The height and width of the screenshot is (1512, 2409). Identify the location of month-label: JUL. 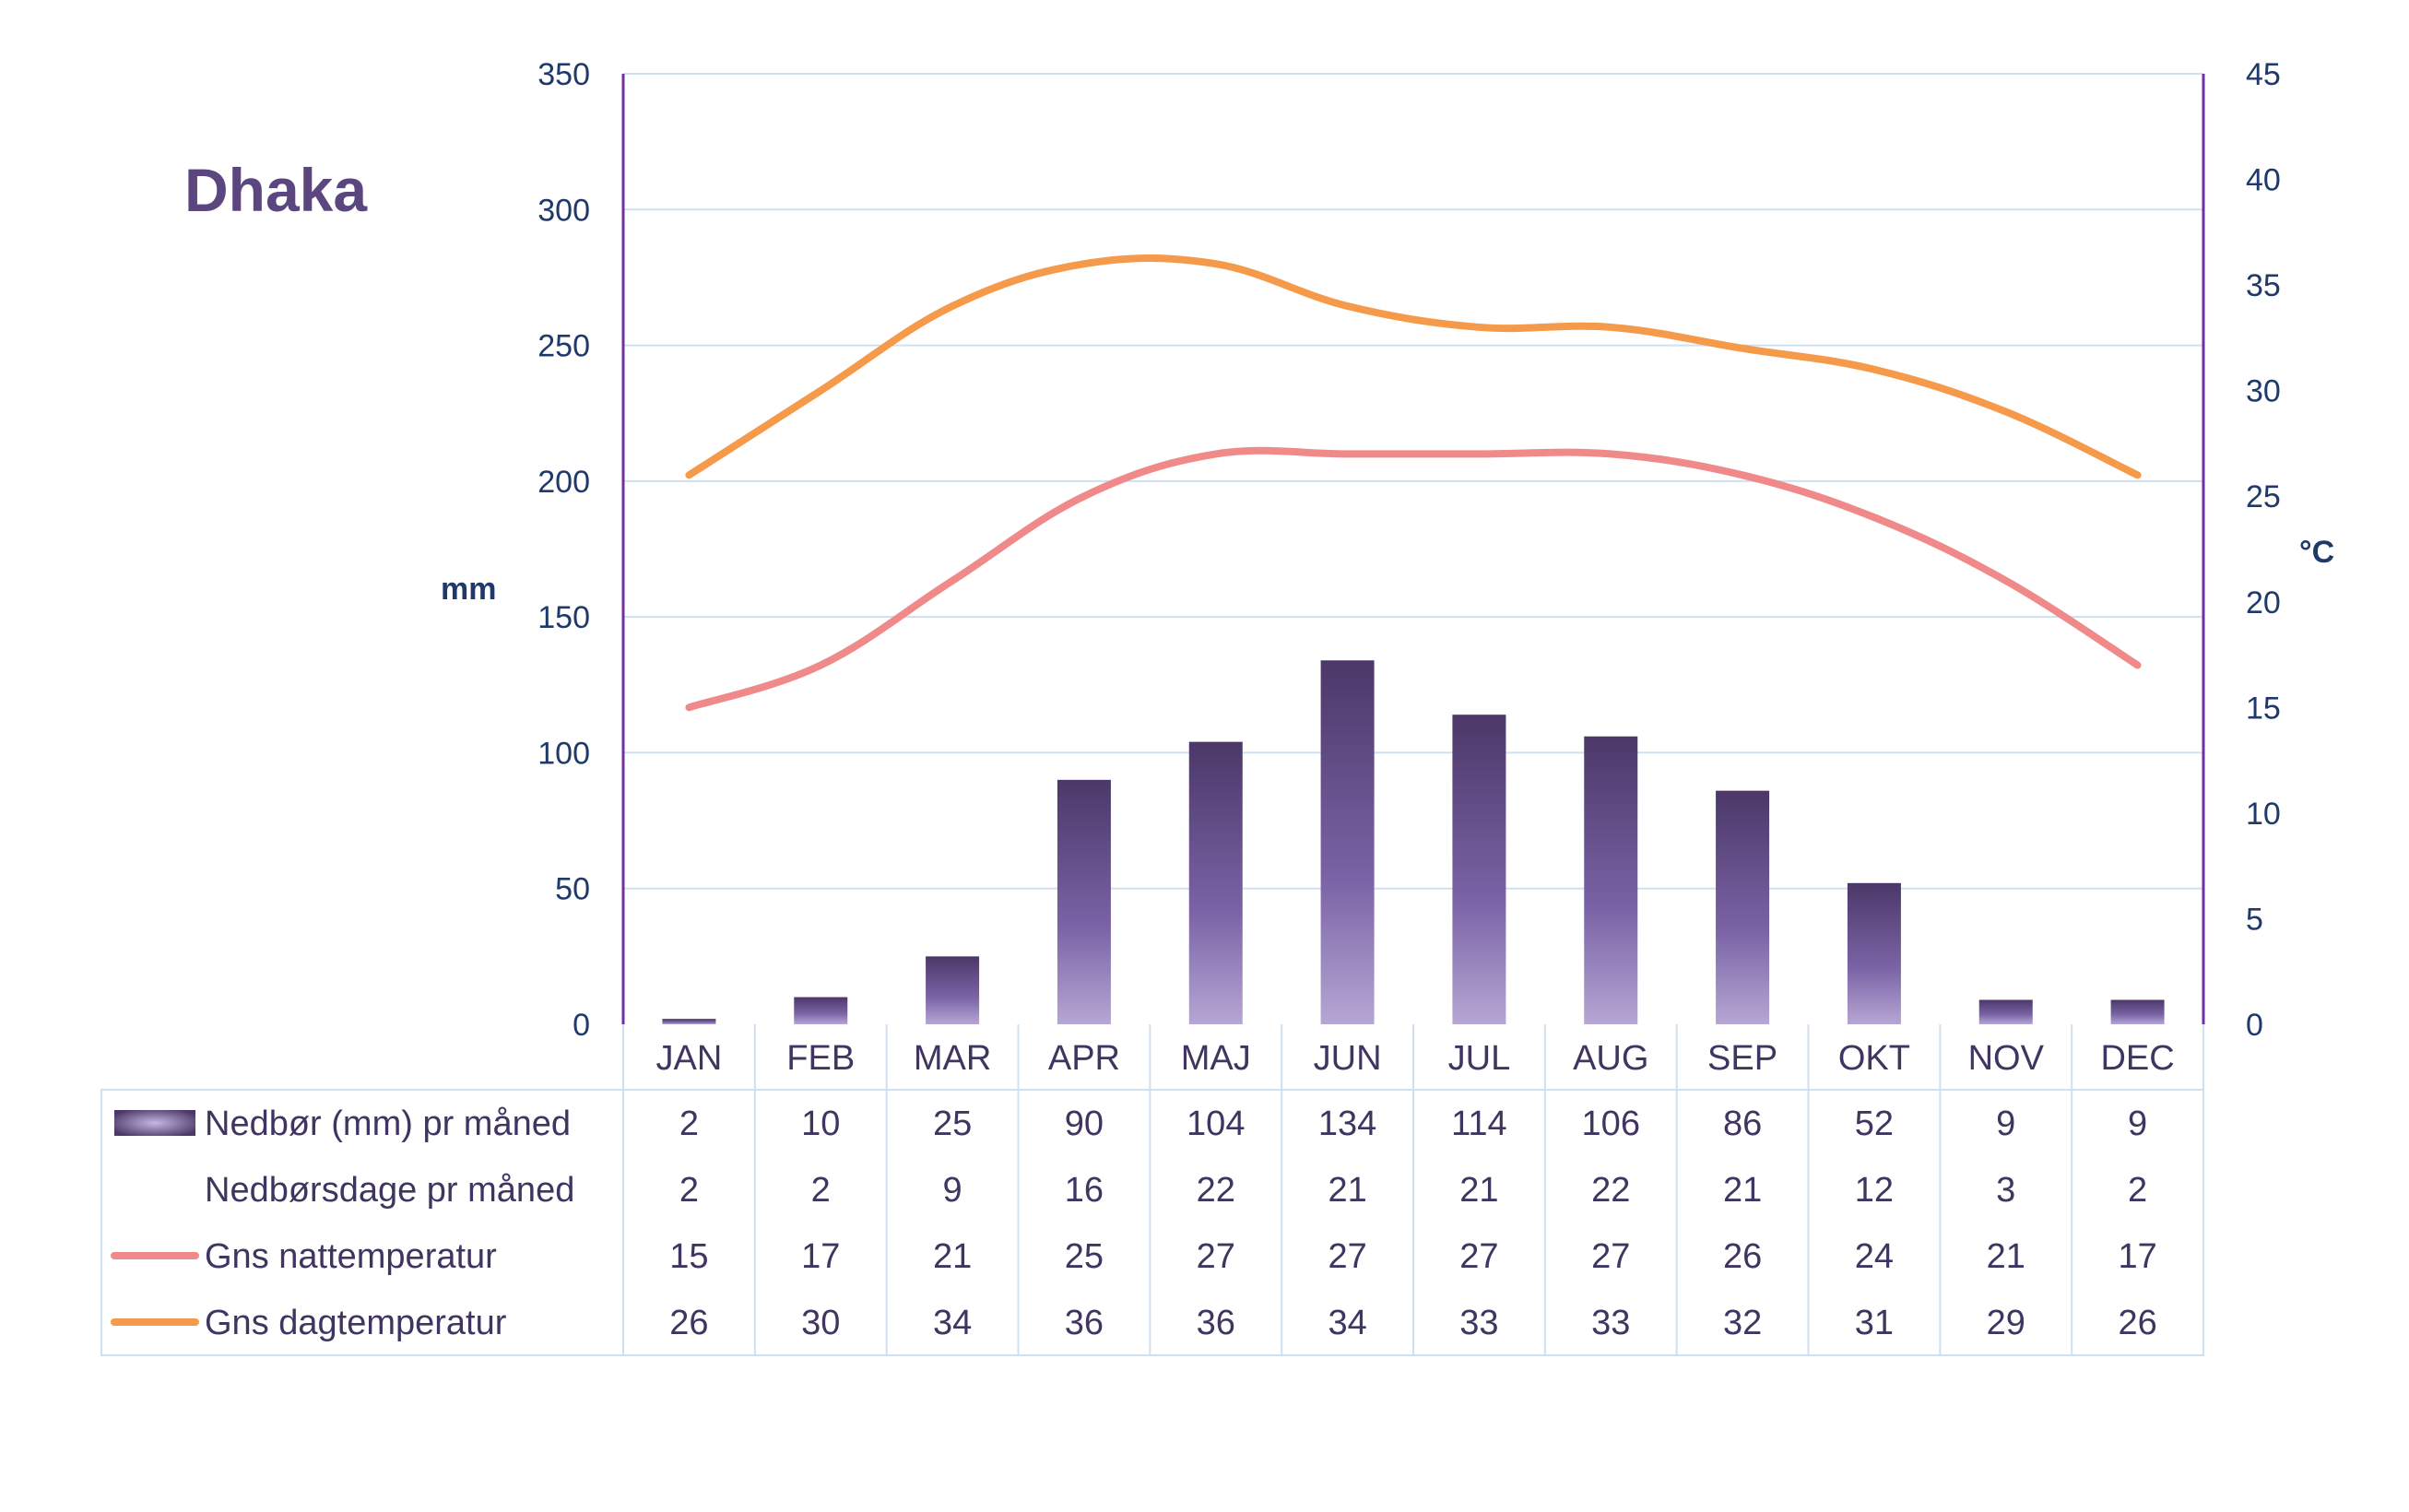
(1479, 1058).